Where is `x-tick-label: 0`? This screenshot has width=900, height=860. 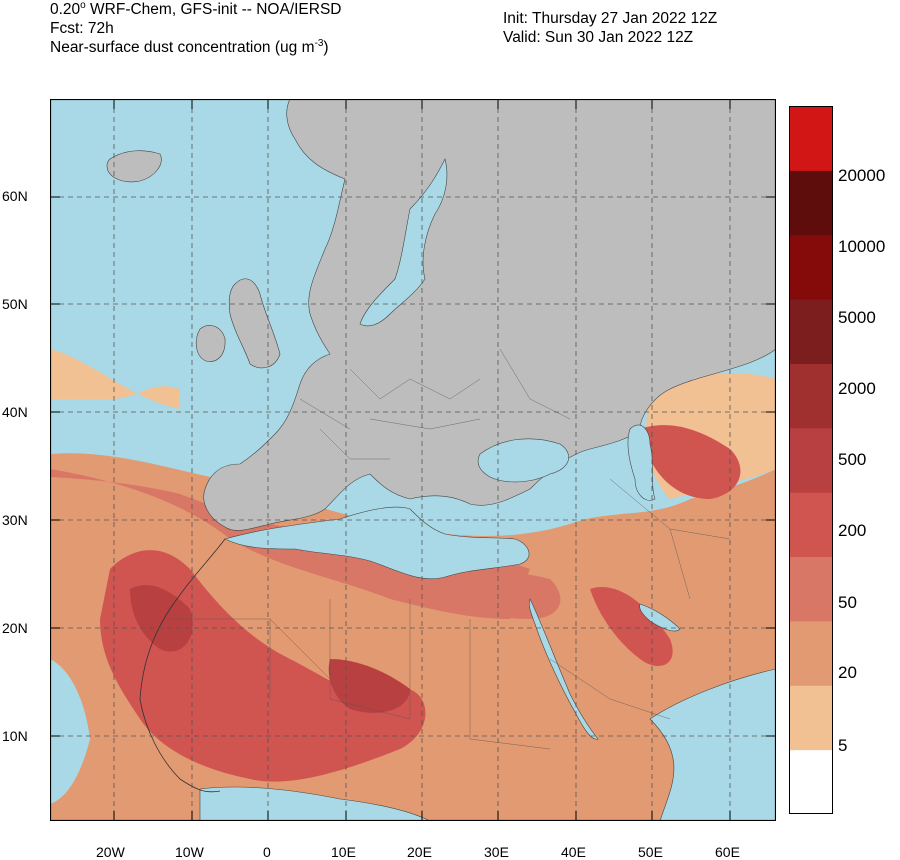 x-tick-label: 0 is located at coordinates (267, 852).